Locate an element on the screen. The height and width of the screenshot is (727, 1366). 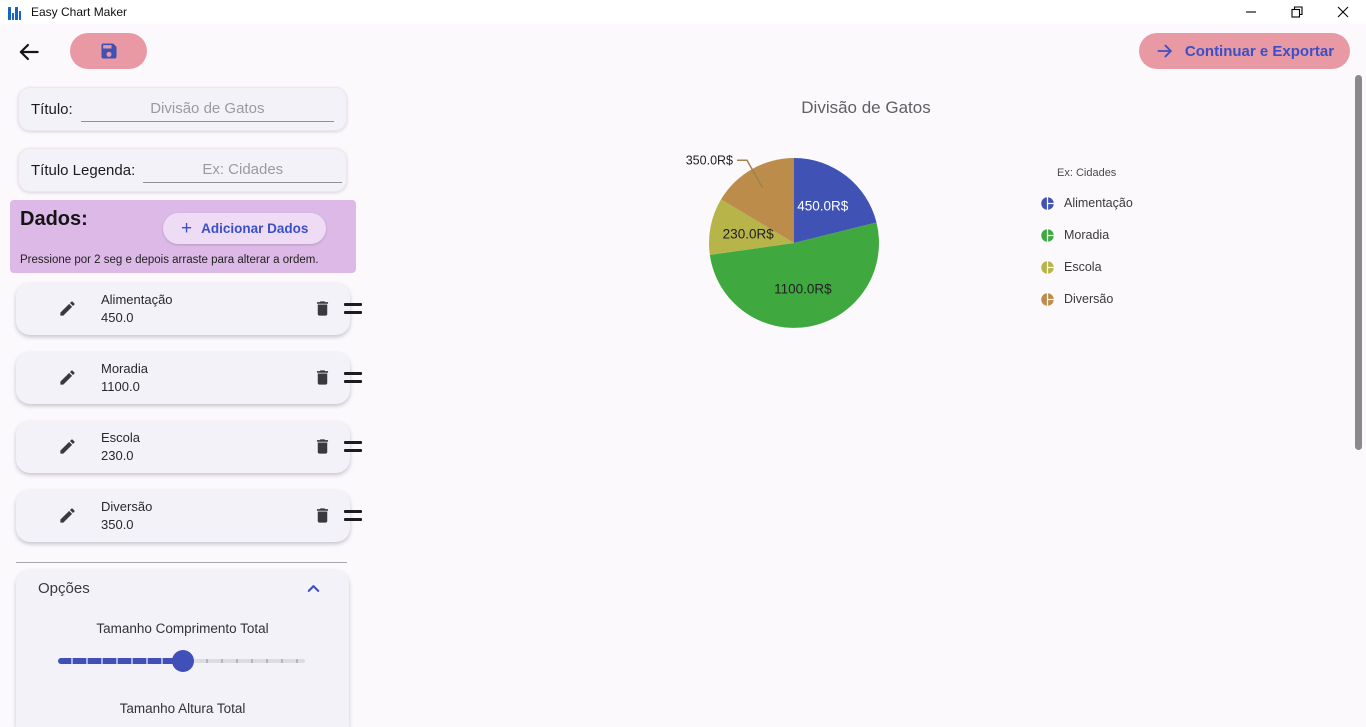
slider-thumb is located at coordinates (182, 661).